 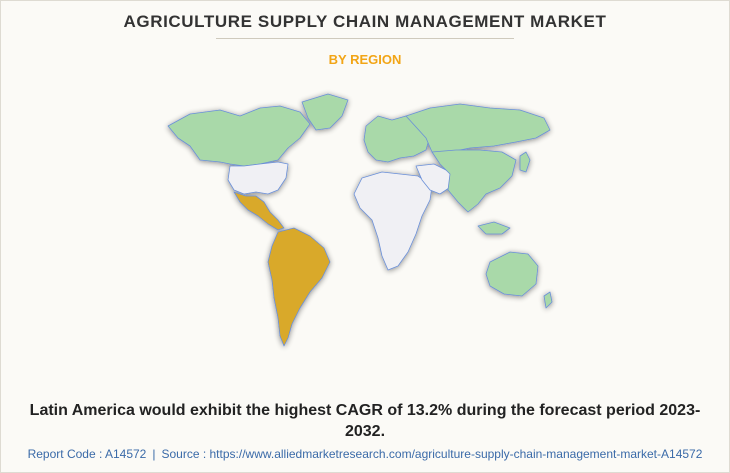 I want to click on region-south-america, so click(x=299, y=287).